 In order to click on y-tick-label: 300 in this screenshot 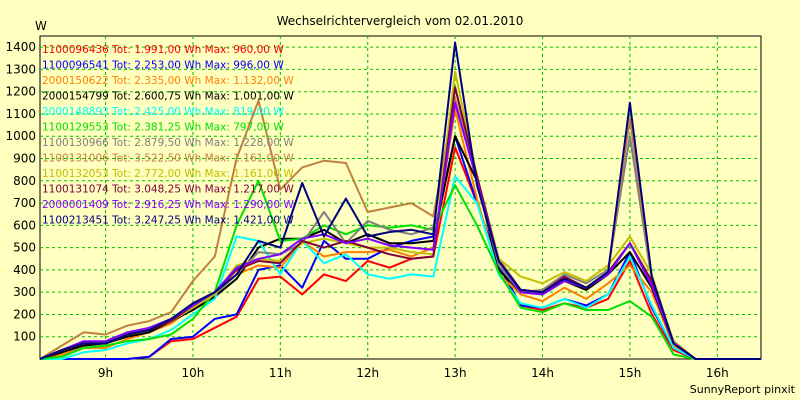, I will do `click(24, 292)`.